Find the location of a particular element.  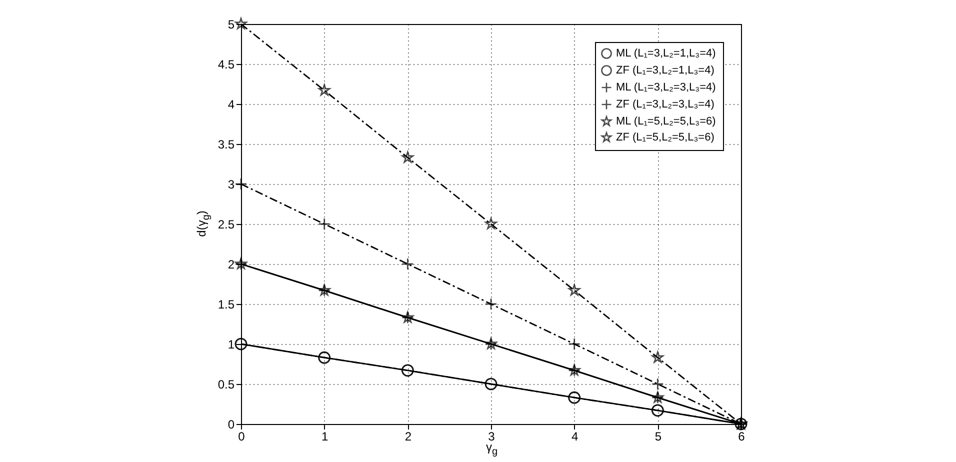

y-tick-label: 3 is located at coordinates (231, 185).